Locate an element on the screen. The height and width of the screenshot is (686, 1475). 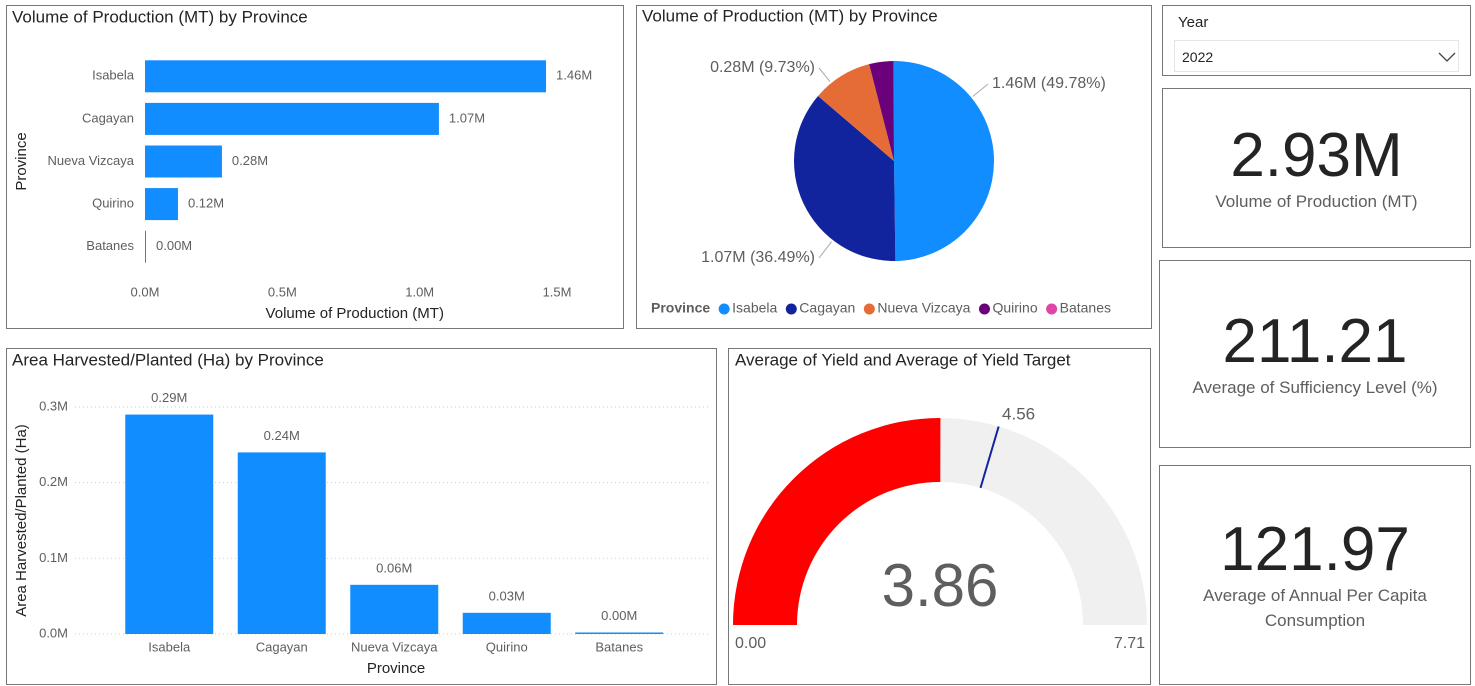
data-label: 1.46M (49.78%) is located at coordinates (1049, 83).